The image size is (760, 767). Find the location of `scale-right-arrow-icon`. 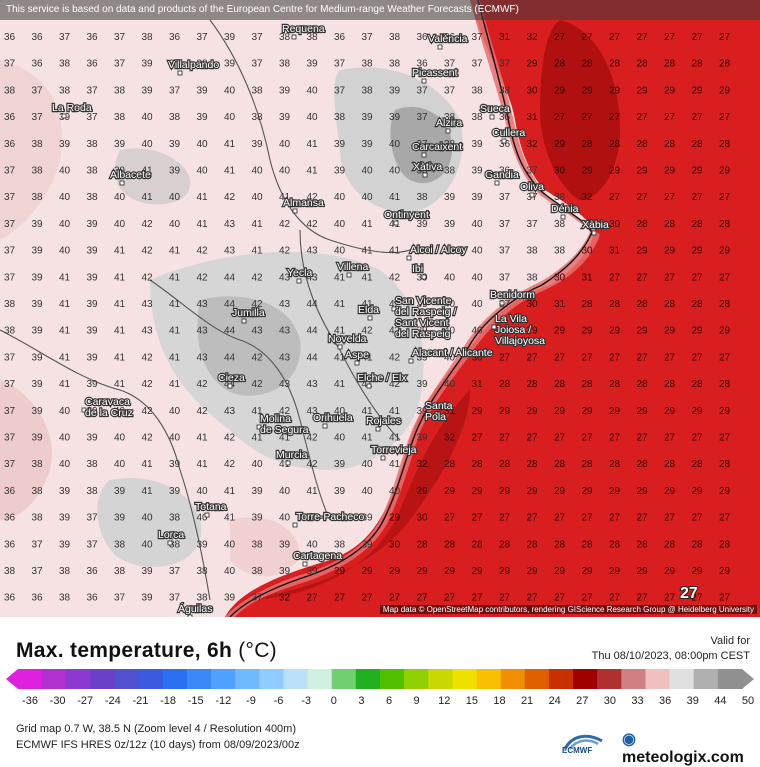

scale-right-arrow-icon is located at coordinates (748, 679).